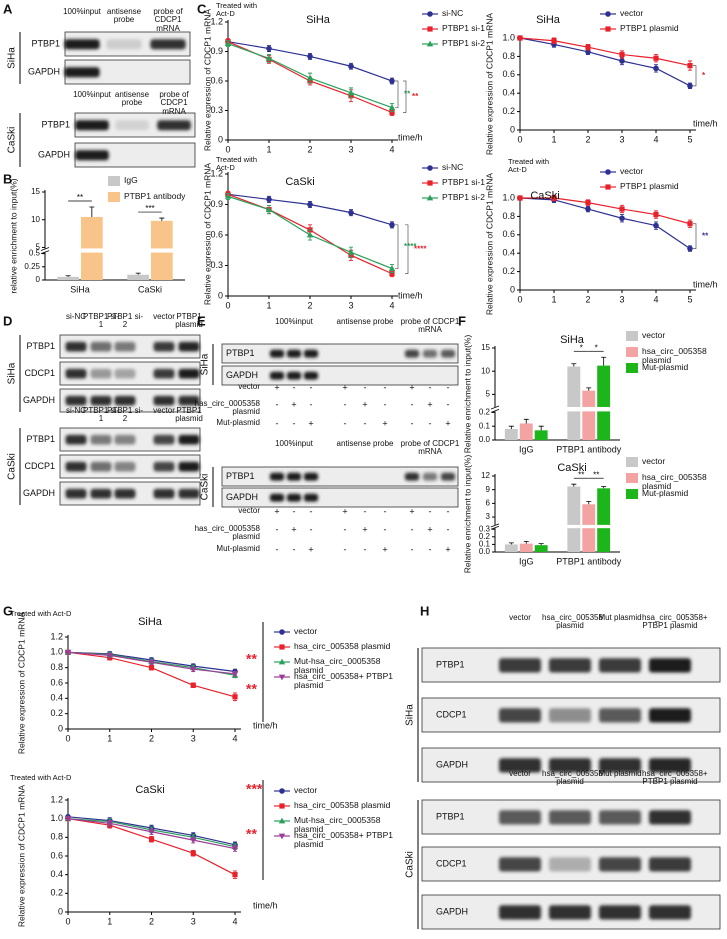  What do you see at coordinates (508, 56) in the screenshot?
I see `y-tick-label: 0.8` at bounding box center [508, 56].